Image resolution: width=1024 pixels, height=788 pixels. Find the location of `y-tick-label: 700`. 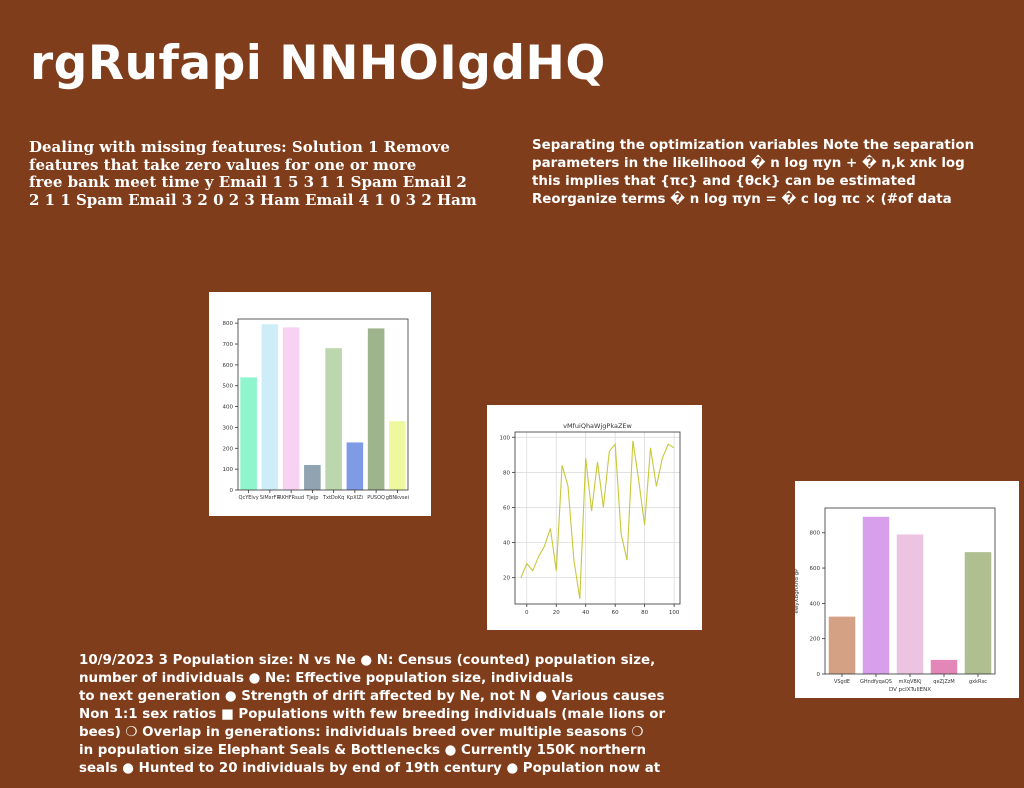

y-tick-label: 700 is located at coordinates (228, 345).